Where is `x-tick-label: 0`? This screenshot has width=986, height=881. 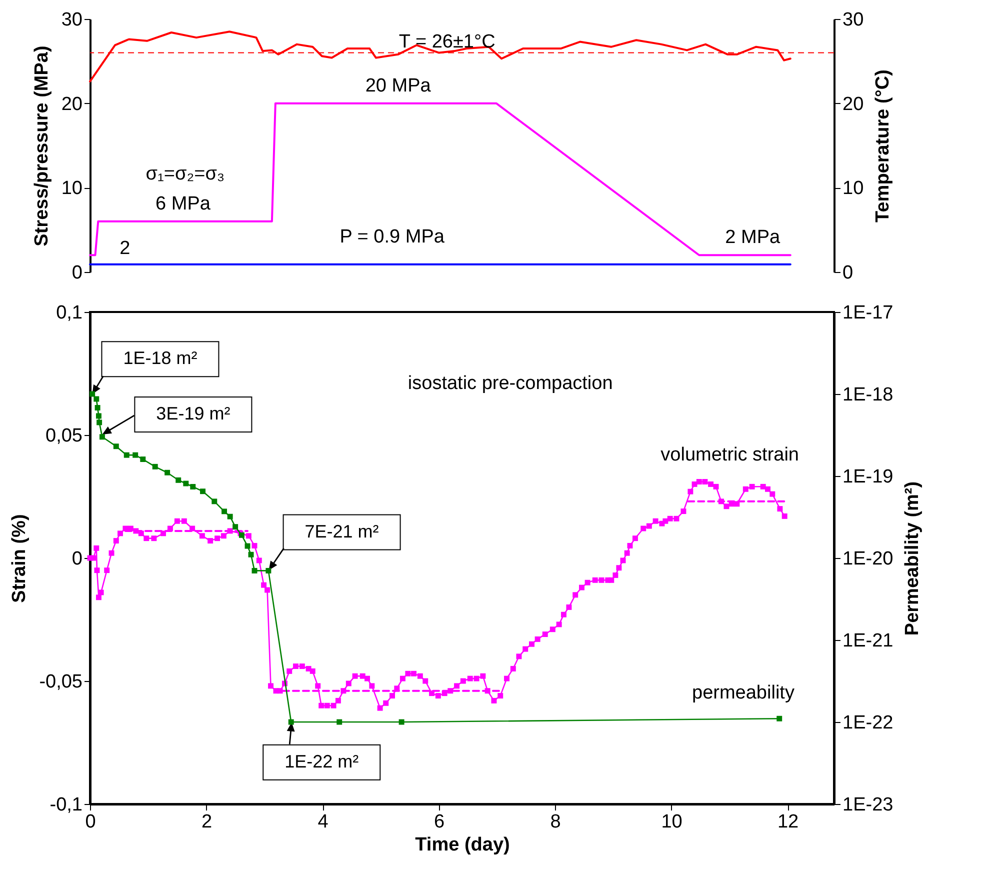
x-tick-label: 0 is located at coordinates (90, 822).